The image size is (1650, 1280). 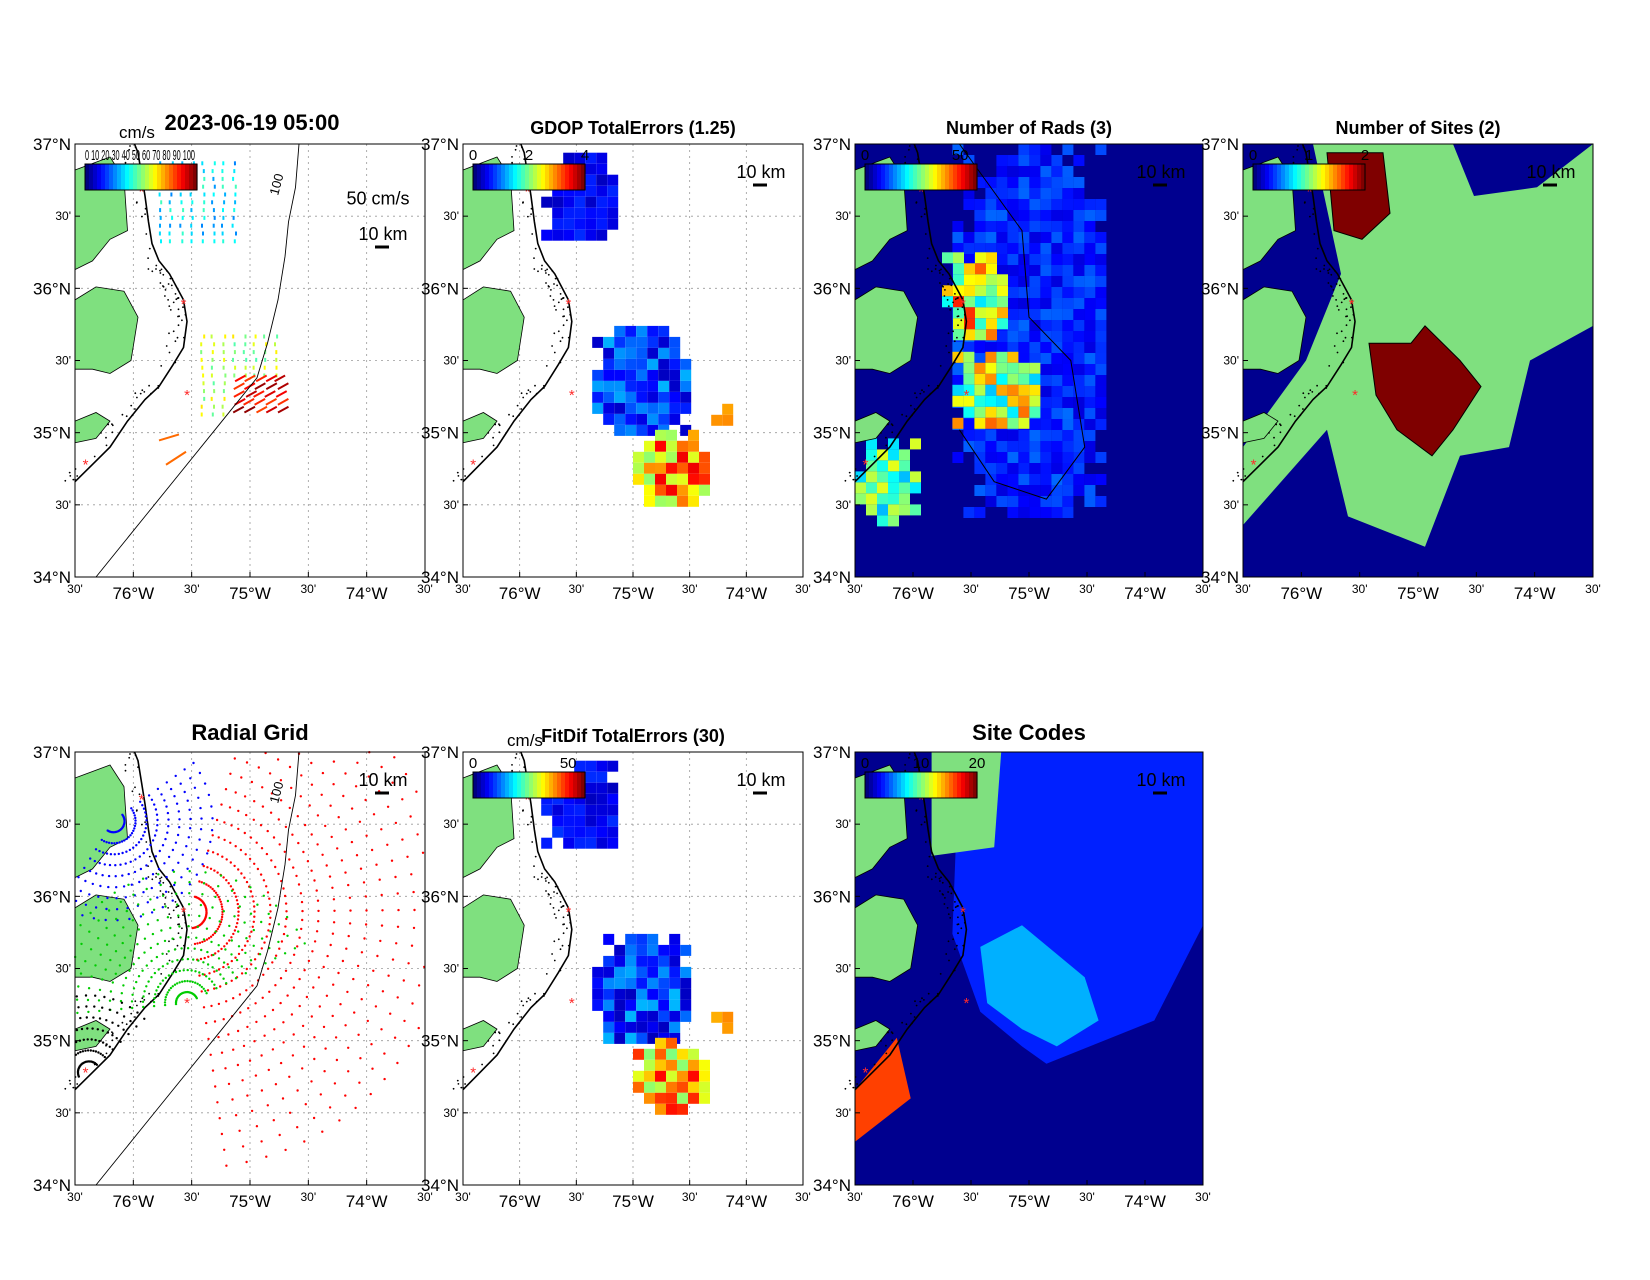 I want to click on arrow-icon, so click(x=239, y=386).